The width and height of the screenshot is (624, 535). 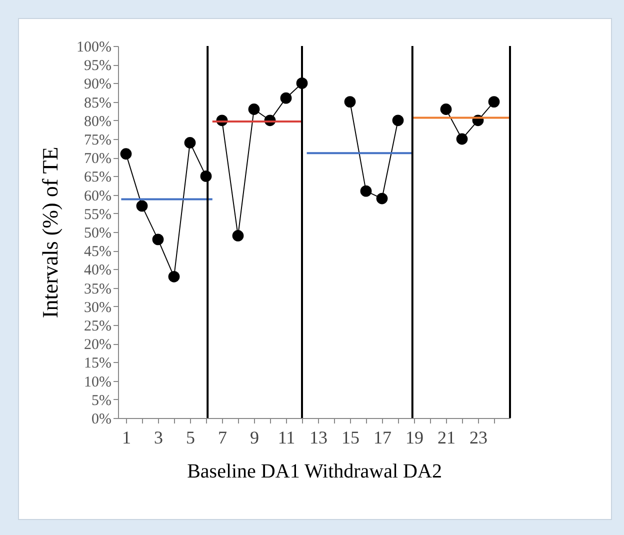 What do you see at coordinates (479, 438) in the screenshot?
I see `x-tick-label: 23` at bounding box center [479, 438].